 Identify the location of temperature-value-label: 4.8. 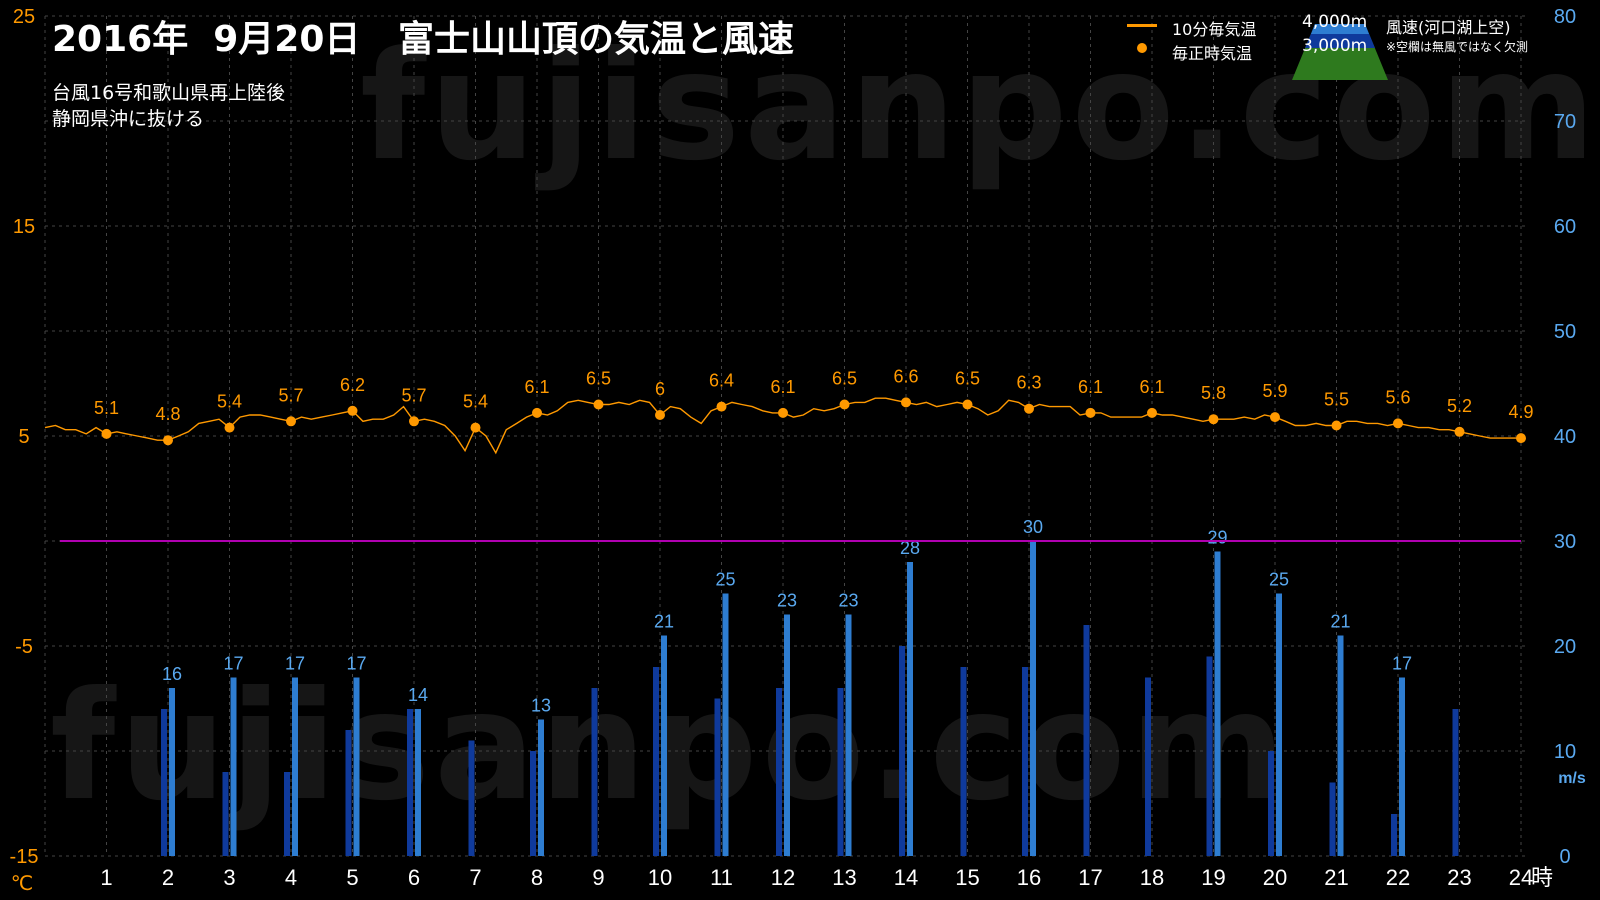
(167, 414).